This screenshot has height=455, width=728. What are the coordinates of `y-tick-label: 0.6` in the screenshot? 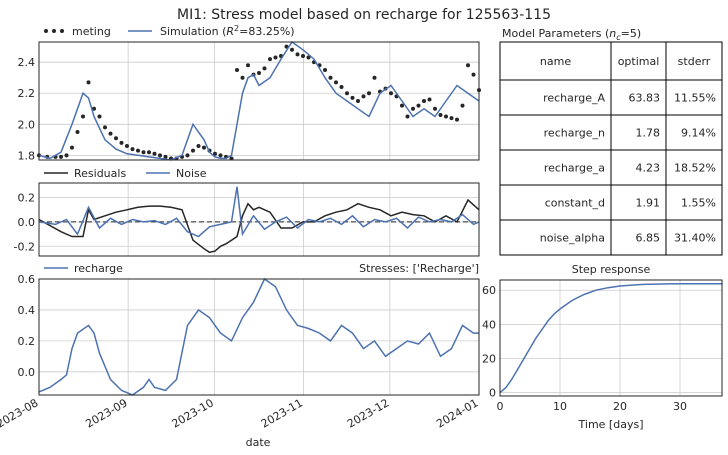 It's located at (27, 279).